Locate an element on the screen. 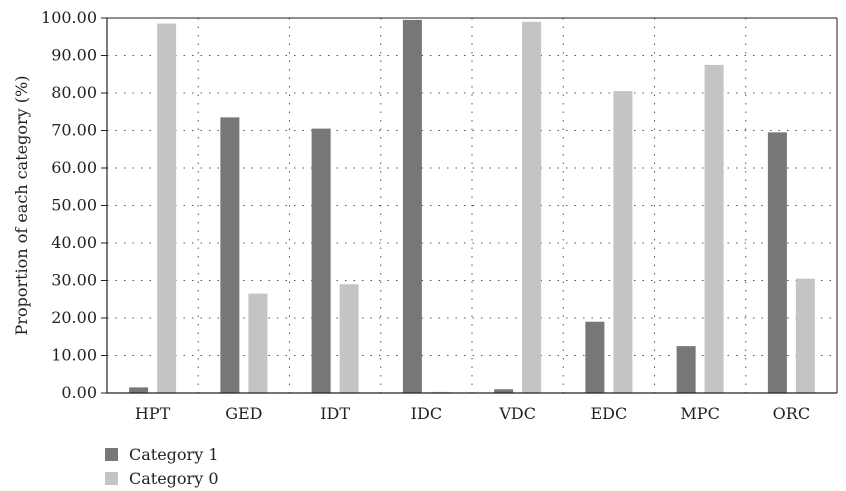  y-tick-label: 70.00 is located at coordinates (74, 130).